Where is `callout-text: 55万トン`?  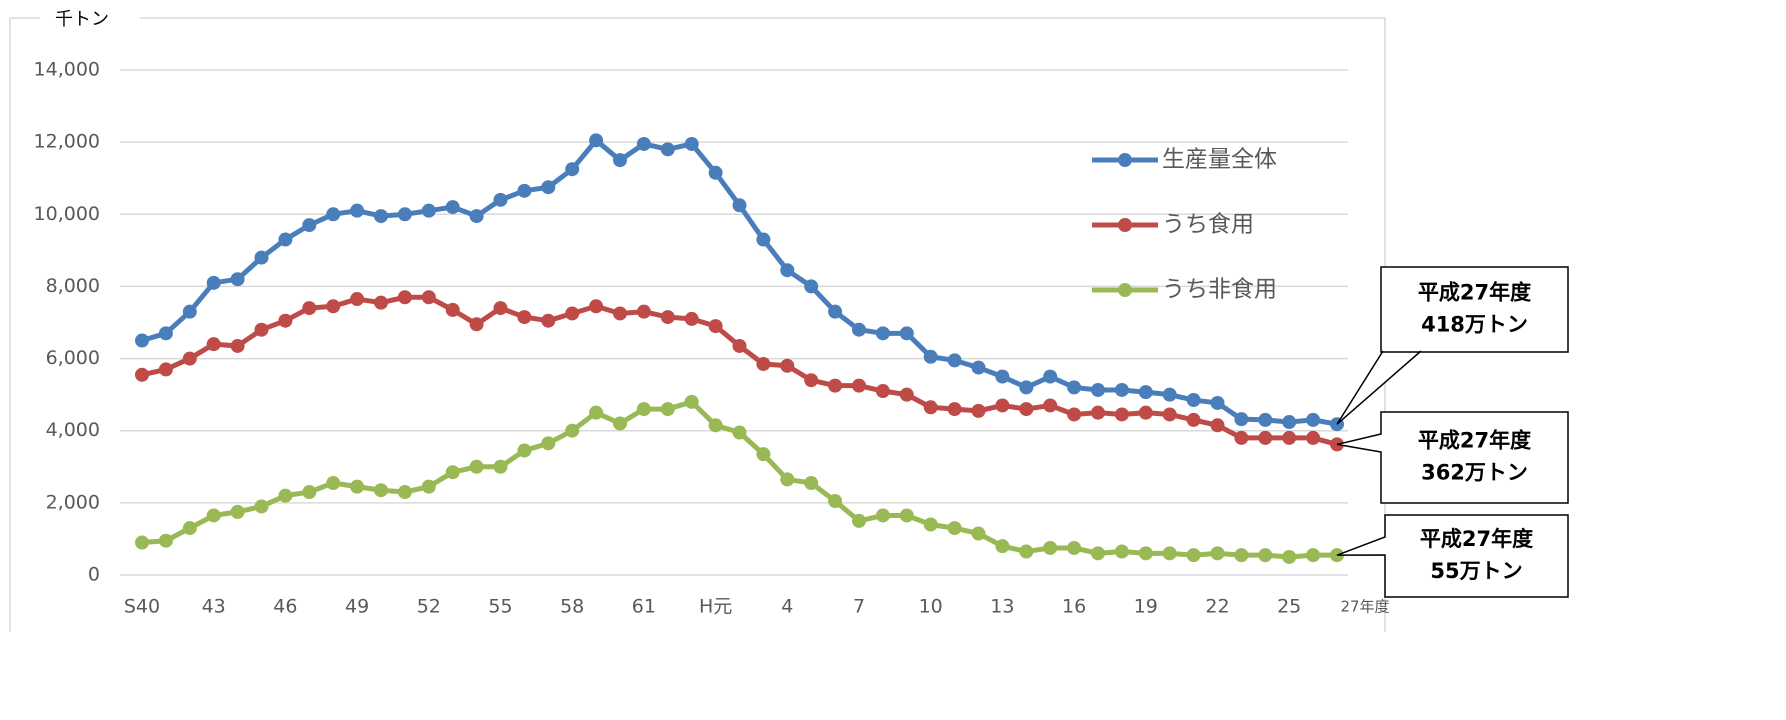
callout-text: 55万トン is located at coordinates (1476, 571).